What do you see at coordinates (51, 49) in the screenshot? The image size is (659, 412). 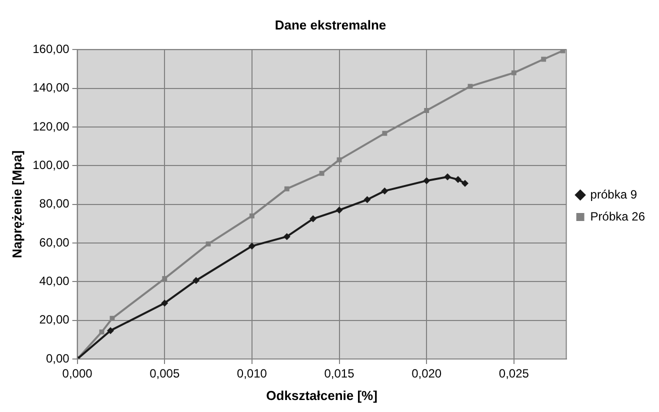 I see `y-tick-label: 160,00` at bounding box center [51, 49].